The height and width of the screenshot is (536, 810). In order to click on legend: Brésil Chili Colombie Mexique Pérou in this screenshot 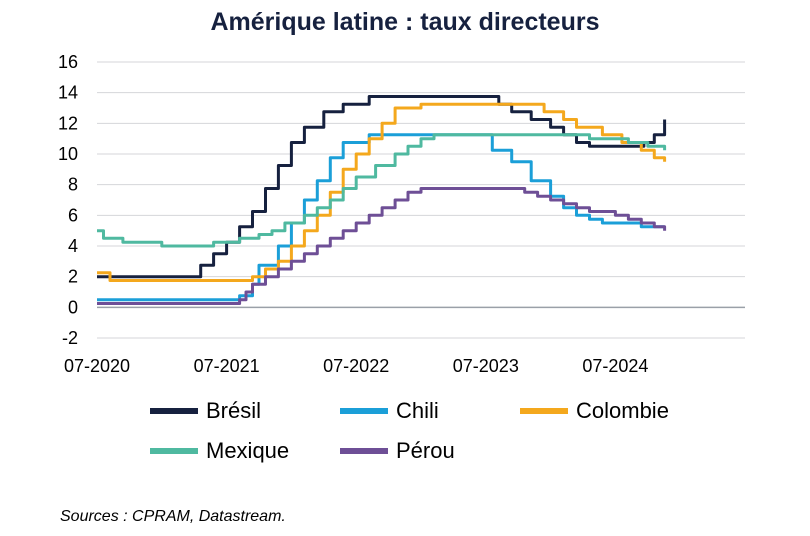, I will do `click(450, 438)`.